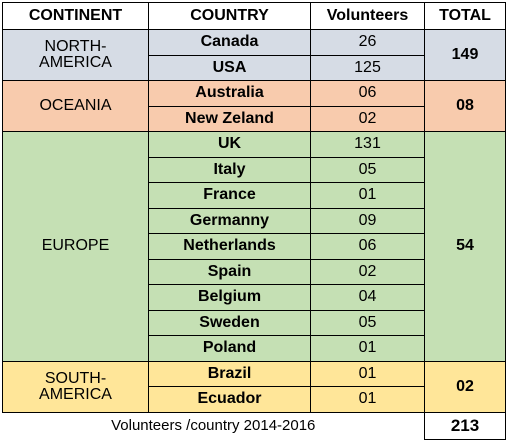 The width and height of the screenshot is (506, 448). I want to click on table-row: Spain 02, so click(254, 271).